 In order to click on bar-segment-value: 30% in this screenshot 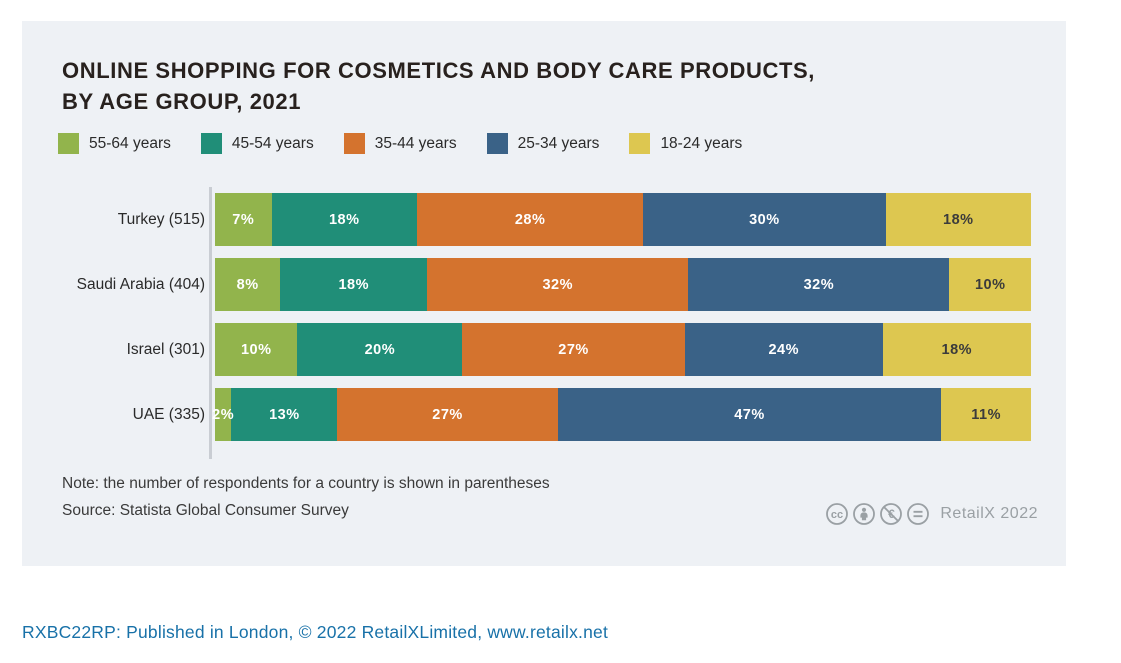, I will do `click(764, 219)`.